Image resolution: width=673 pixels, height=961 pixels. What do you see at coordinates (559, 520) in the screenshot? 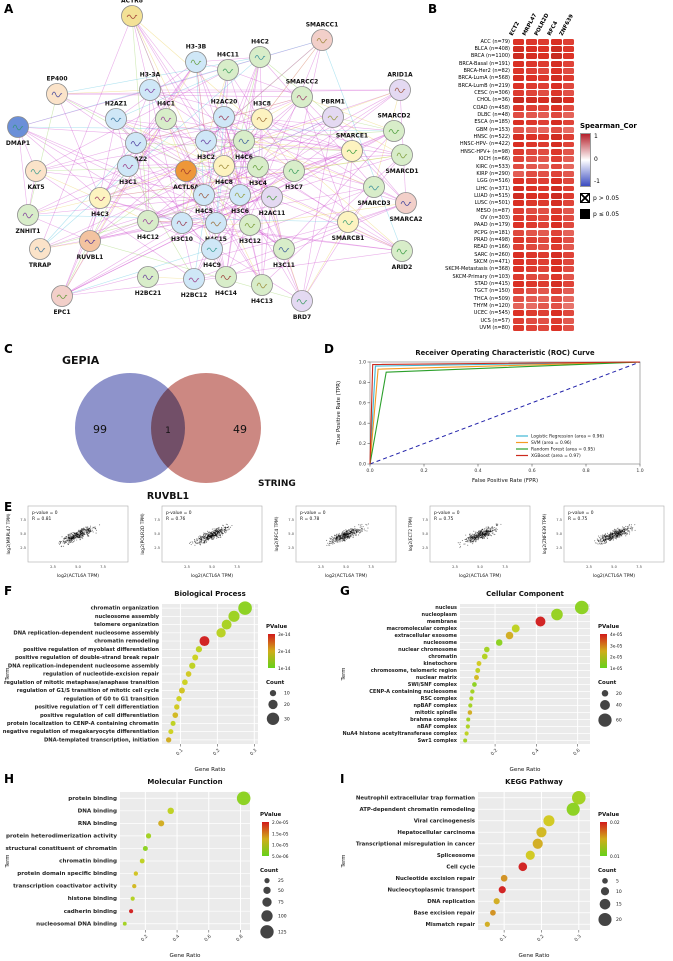
I see `svg-text: 7.5` at bounding box center [559, 520].